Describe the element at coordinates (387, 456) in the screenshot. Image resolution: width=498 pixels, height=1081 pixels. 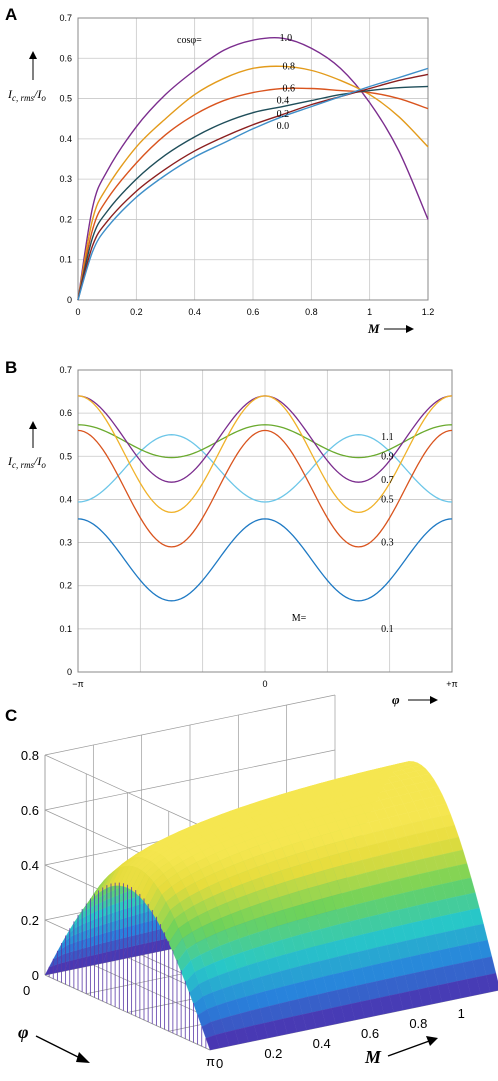
I see `series-label: 0.9` at that location.